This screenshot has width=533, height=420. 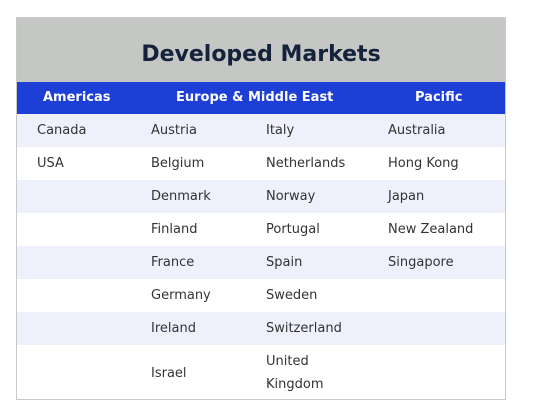 I want to click on cell-pacific: Singapore, so click(x=421, y=262).